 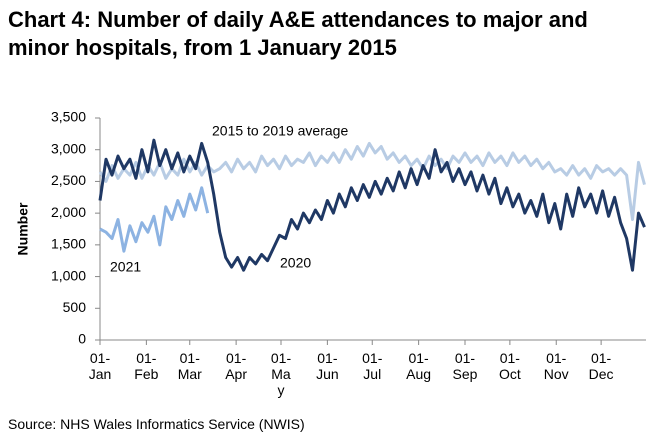 What do you see at coordinates (68, 212) in the screenshot?
I see `y-tick-label: 2,000` at bounding box center [68, 212].